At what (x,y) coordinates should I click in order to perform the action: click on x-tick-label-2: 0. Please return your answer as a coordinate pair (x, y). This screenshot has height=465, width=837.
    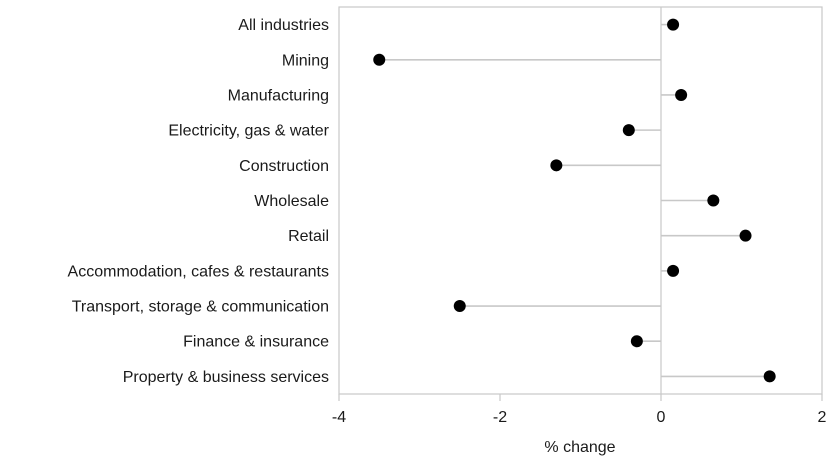
    Looking at the image, I should click on (661, 417).